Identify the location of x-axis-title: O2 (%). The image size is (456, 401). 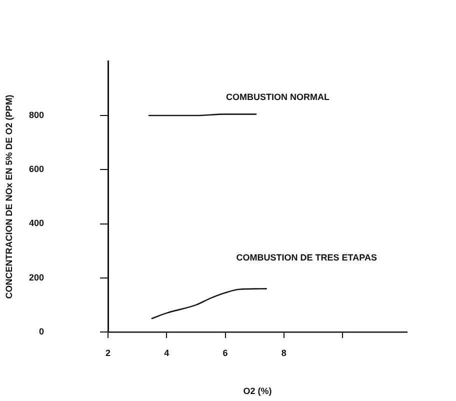
(257, 391).